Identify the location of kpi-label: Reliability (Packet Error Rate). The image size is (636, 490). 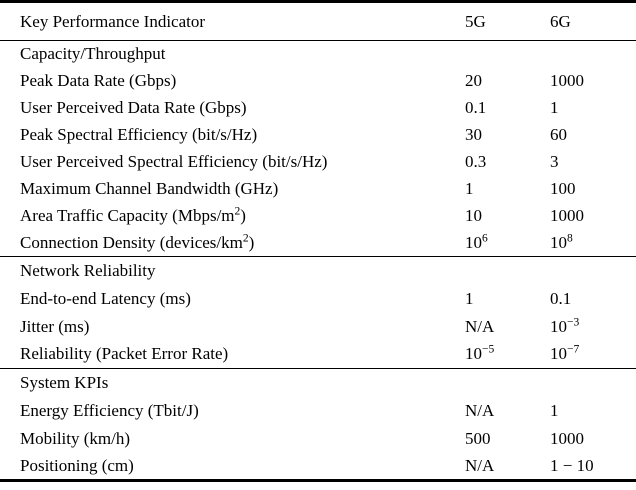
(124, 354).